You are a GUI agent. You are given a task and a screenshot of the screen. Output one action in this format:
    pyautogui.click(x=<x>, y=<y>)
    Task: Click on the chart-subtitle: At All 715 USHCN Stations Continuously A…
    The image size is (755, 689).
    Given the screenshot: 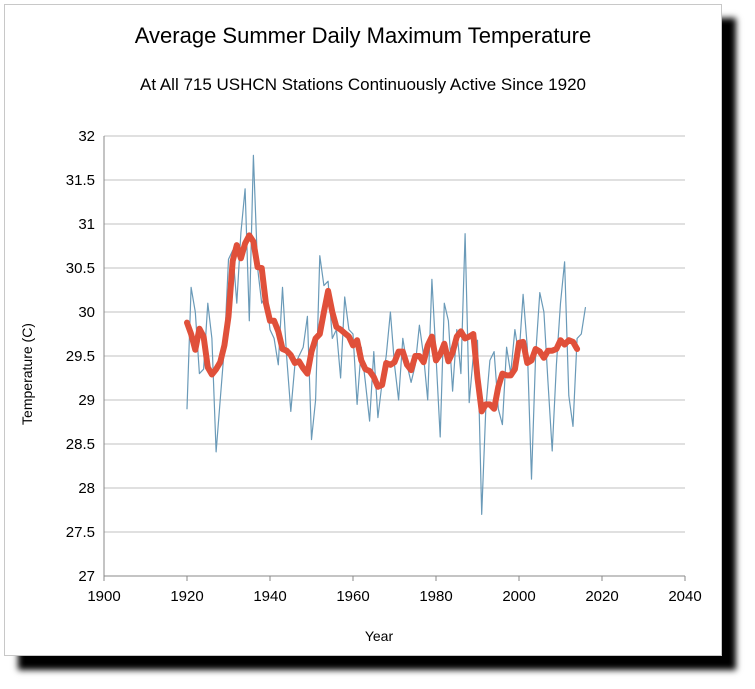 What is the action you would take?
    pyautogui.click(x=363, y=84)
    